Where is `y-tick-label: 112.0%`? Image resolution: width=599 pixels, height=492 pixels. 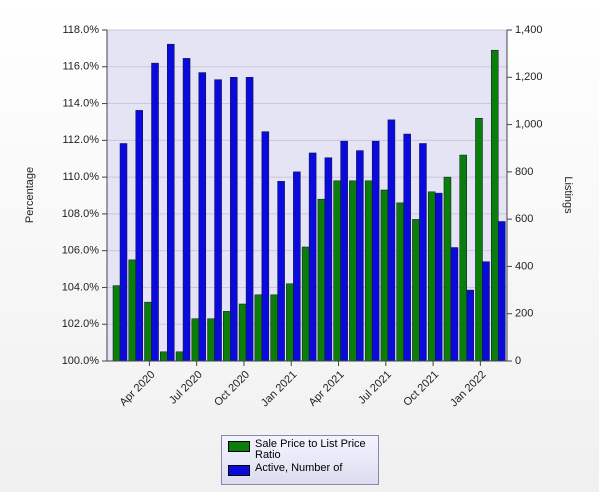
y-tick-label: 112.0% is located at coordinates (81, 140).